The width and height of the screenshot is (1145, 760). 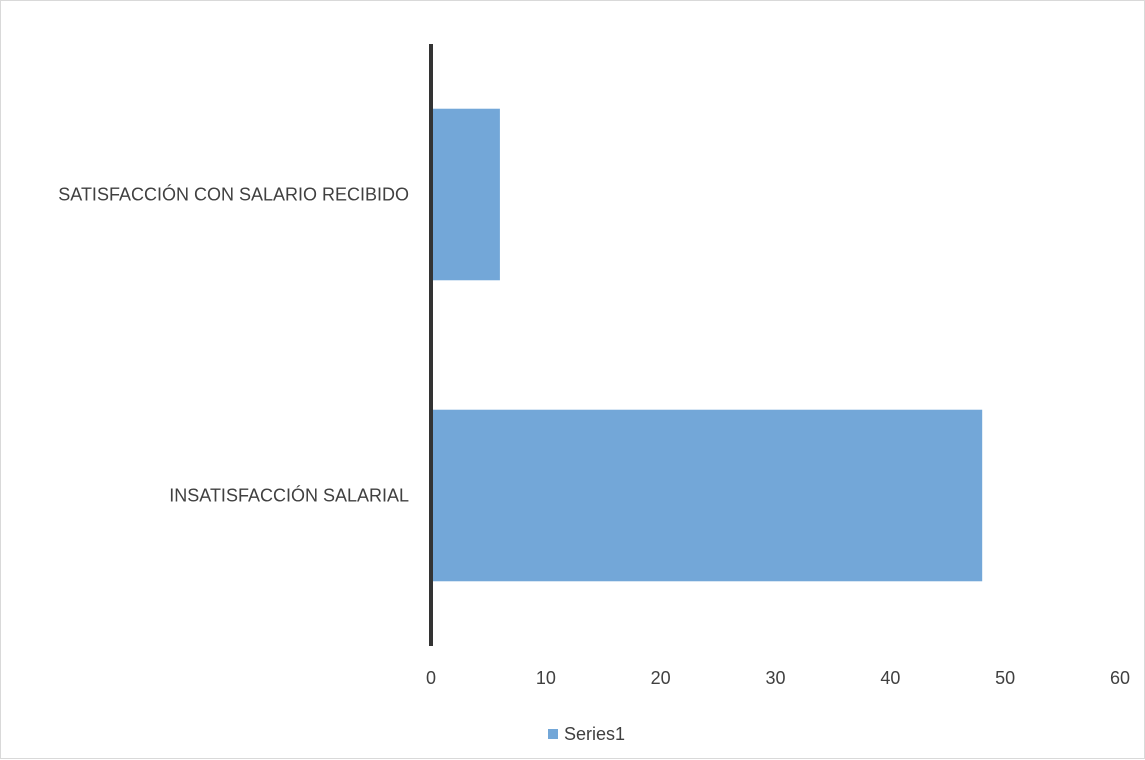 What do you see at coordinates (775, 678) in the screenshot?
I see `x-tick-label: 30` at bounding box center [775, 678].